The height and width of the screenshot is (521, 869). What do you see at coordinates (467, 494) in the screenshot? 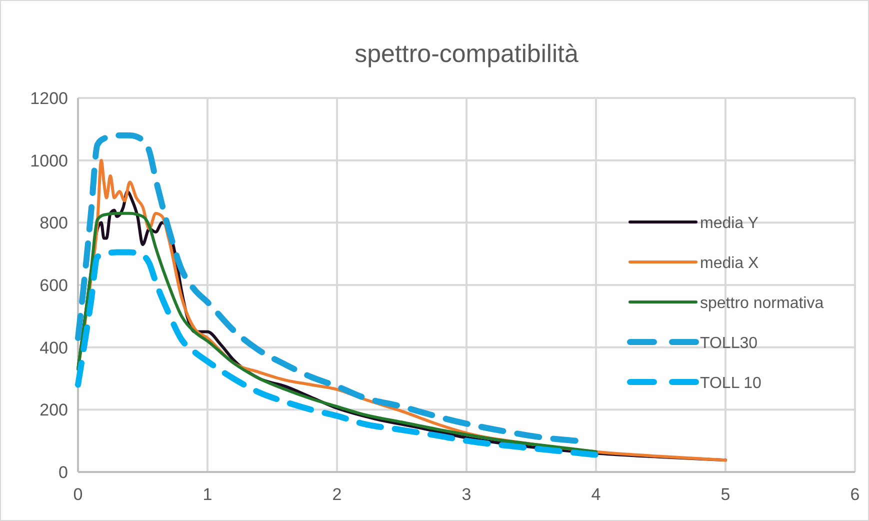
I see `x-tick-label: 3` at bounding box center [467, 494].